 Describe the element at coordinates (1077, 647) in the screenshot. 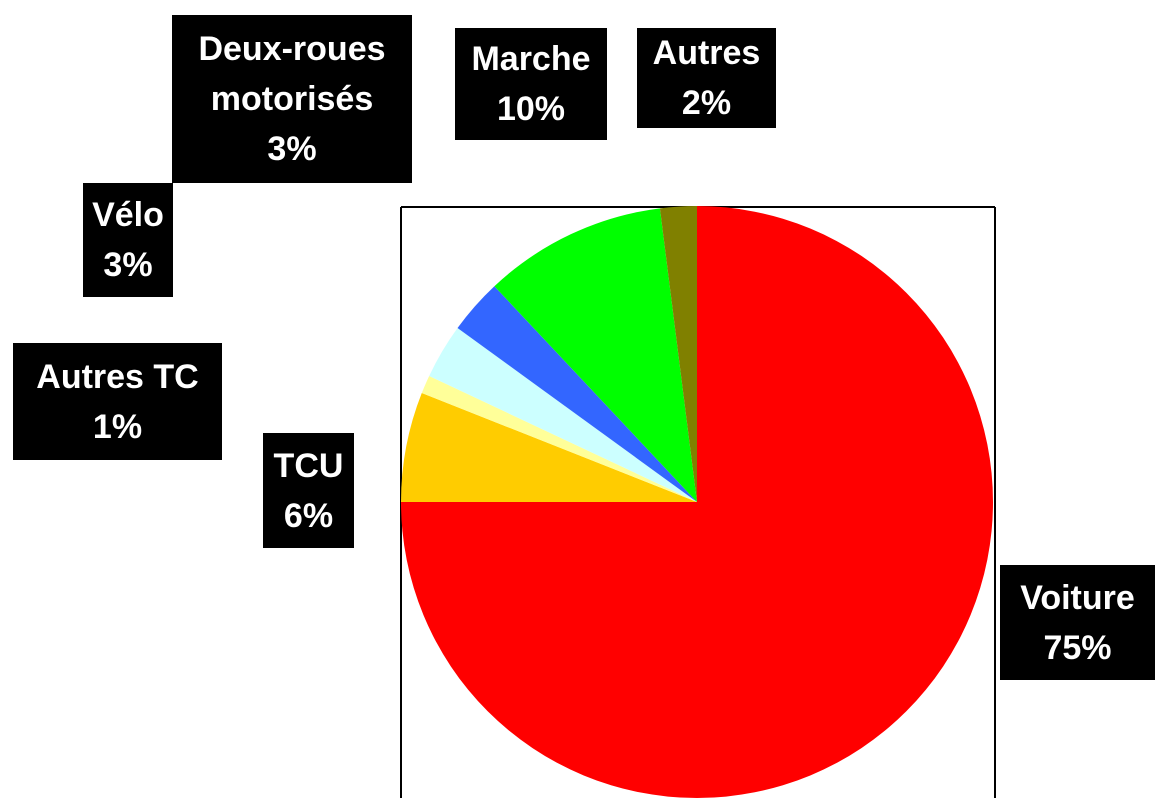

I see `value-label: 75%` at that location.